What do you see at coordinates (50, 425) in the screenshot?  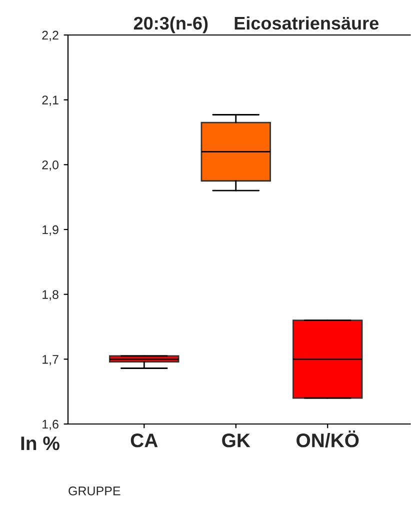 I see `y-tick-label: 1,6` at bounding box center [50, 425].